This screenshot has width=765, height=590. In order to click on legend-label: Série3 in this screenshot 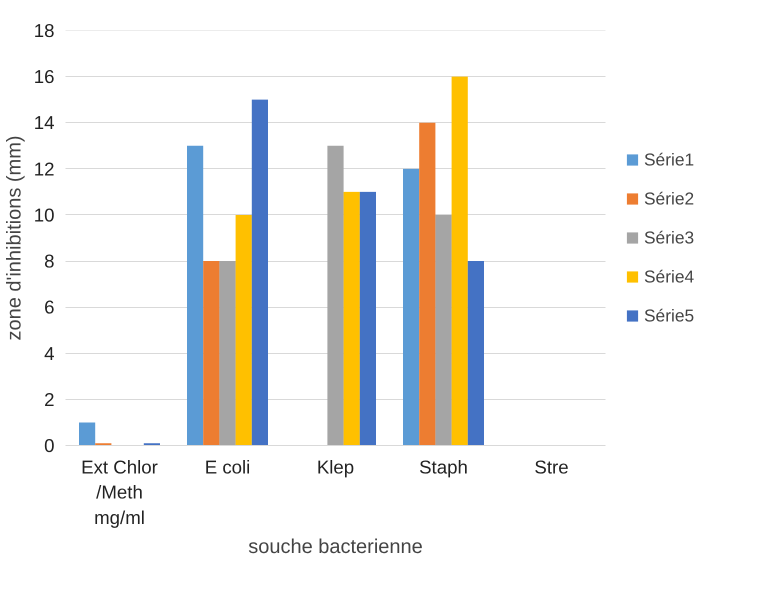, I will do `click(669, 237)`.